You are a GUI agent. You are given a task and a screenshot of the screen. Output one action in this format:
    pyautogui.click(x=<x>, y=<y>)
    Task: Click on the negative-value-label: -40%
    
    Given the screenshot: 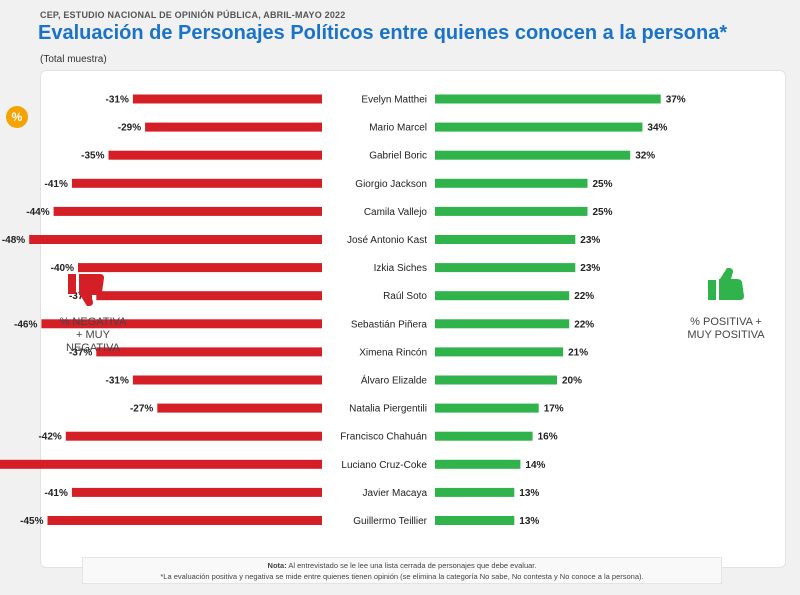 What is the action you would take?
    pyautogui.click(x=62, y=268)
    